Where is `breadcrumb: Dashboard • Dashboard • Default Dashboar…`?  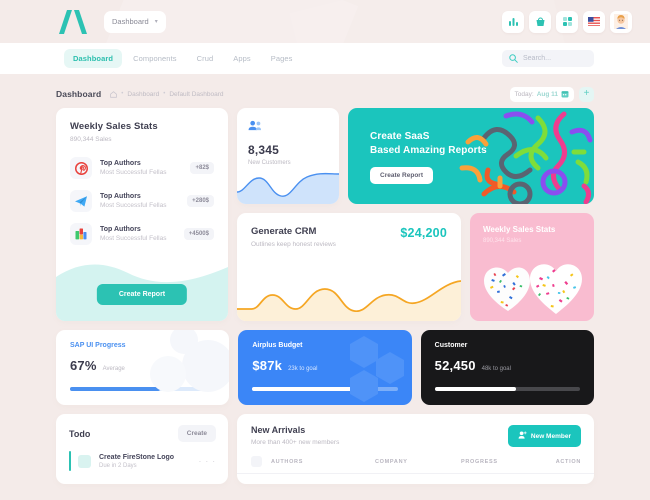
breadcrumb: Dashboard • Dashboard • Default Dashboar… is located at coordinates (325, 94).